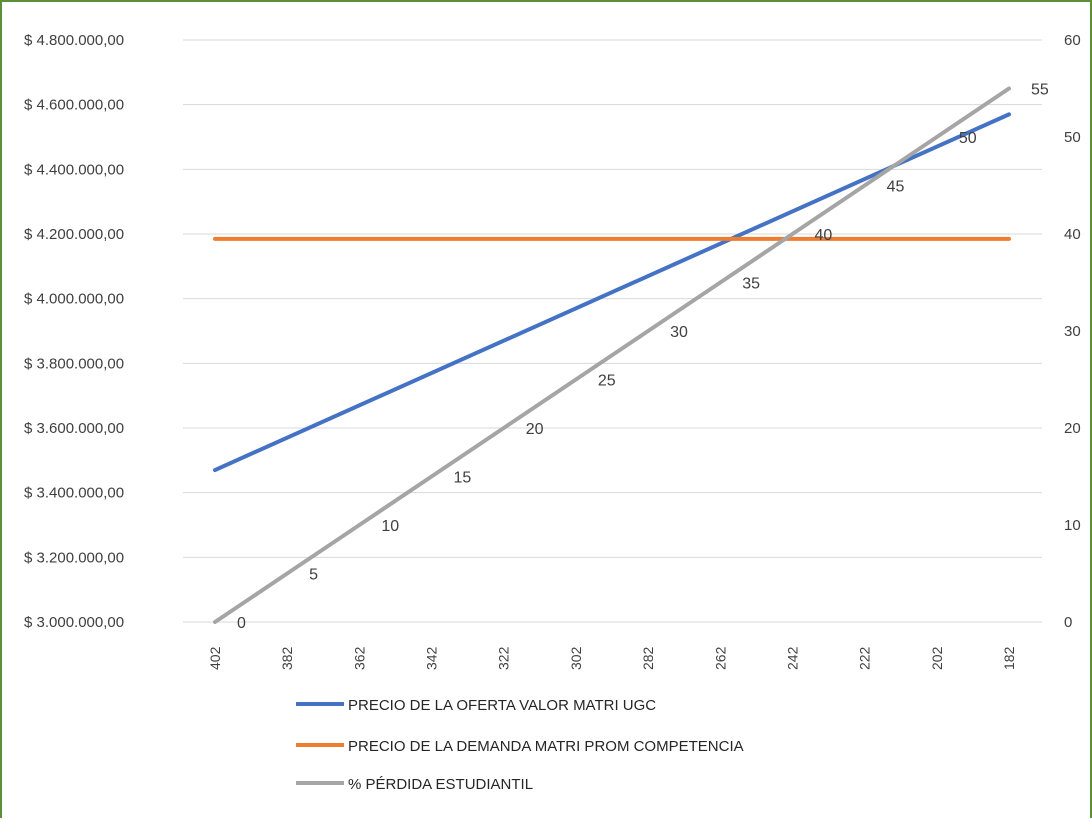  Describe the element at coordinates (74, 428) in the screenshot. I see `left-tick-label: $ 3.600.000,00` at that location.